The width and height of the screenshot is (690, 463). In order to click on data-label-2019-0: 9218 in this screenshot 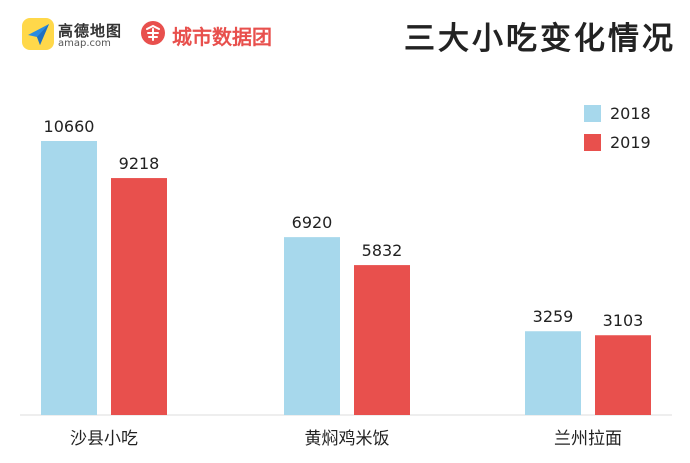, I will do `click(139, 163)`.